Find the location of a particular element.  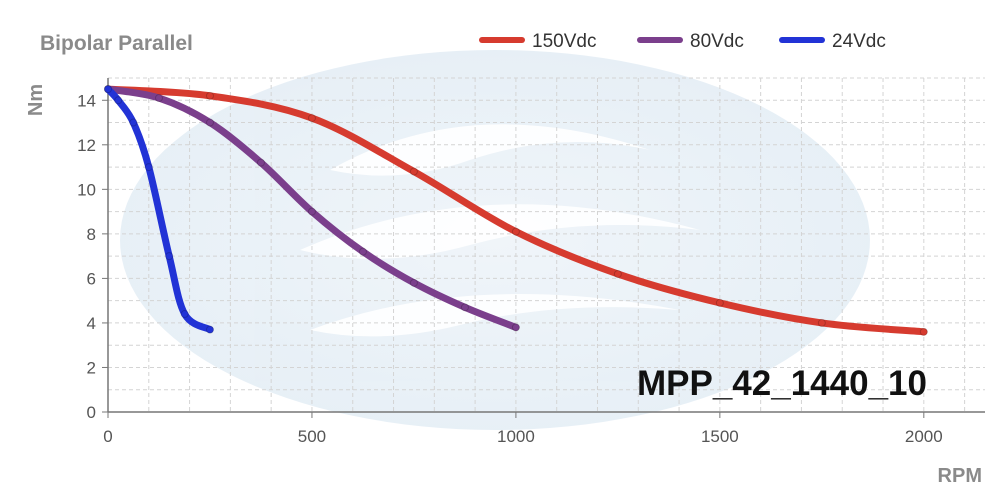

y-tick-label: 4 is located at coordinates (91, 323).